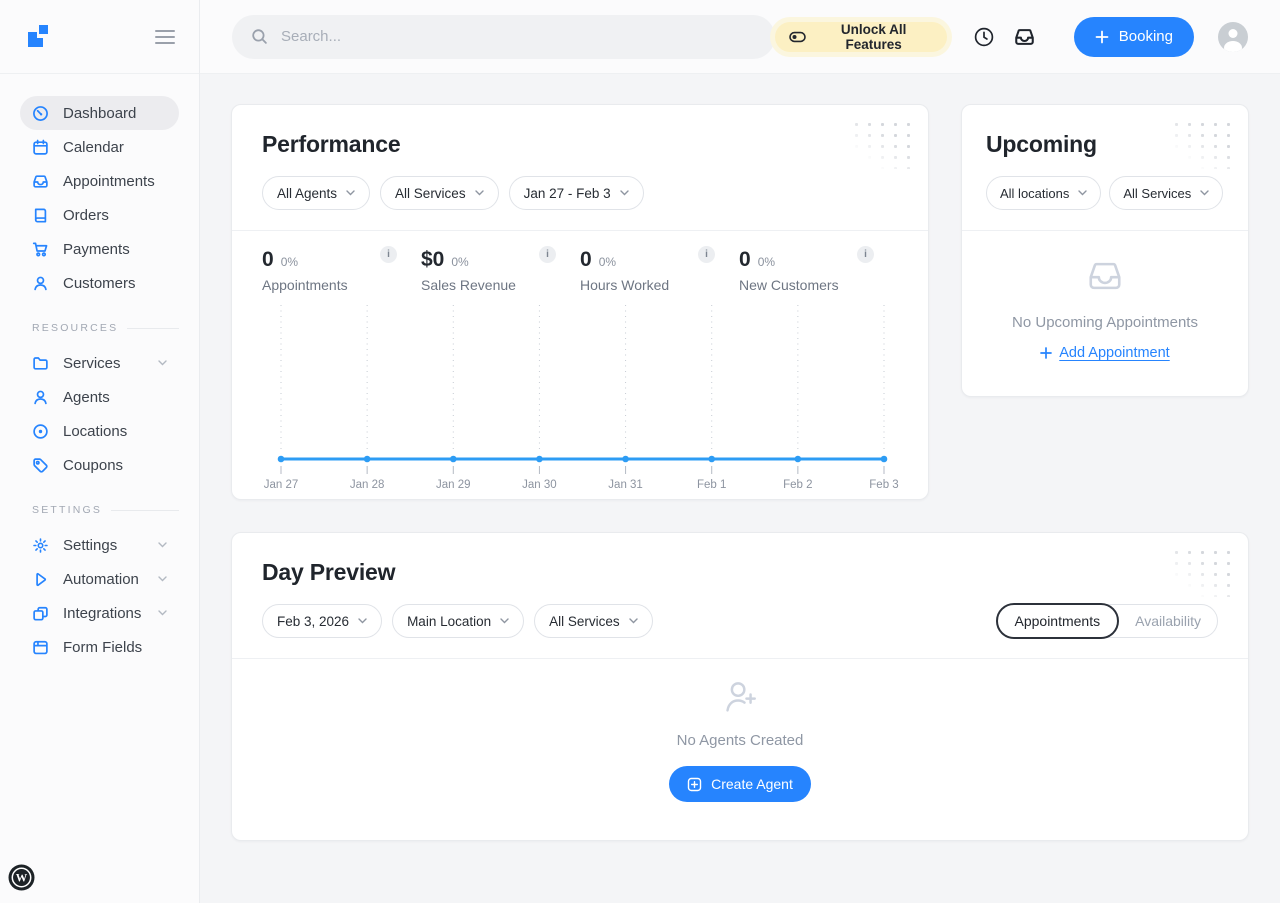 The image size is (1280, 903). I want to click on sidebar-item-label: Settings, so click(90, 545).